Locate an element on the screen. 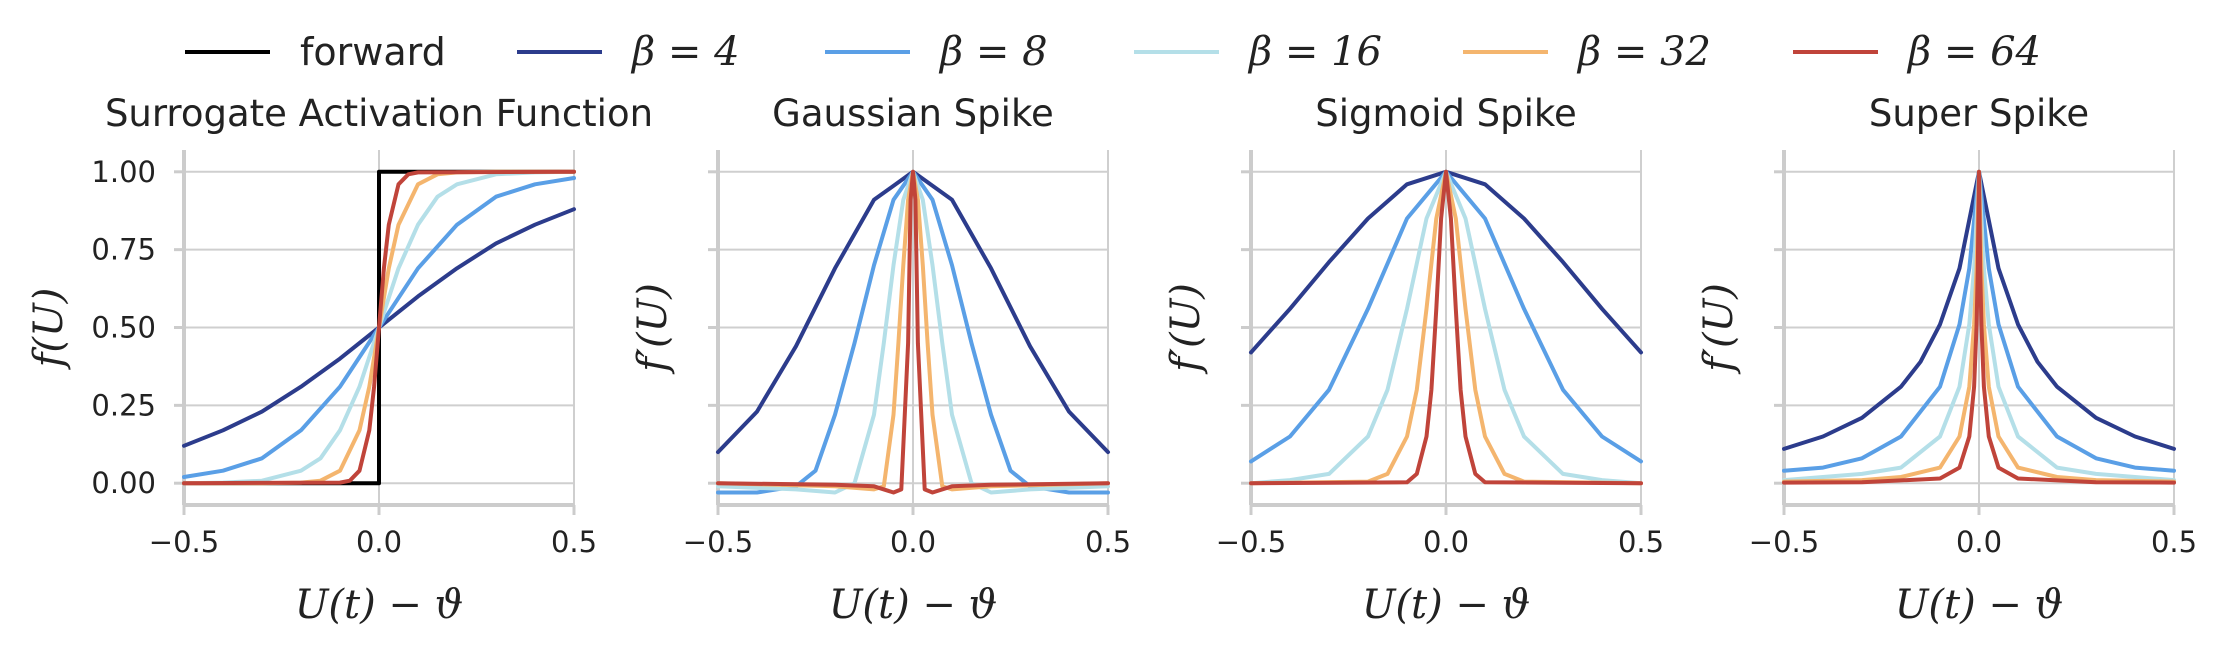 Image resolution: width=2221 pixels, height=654 pixels. y-tick-label: 0.00 is located at coordinates (123, 483).